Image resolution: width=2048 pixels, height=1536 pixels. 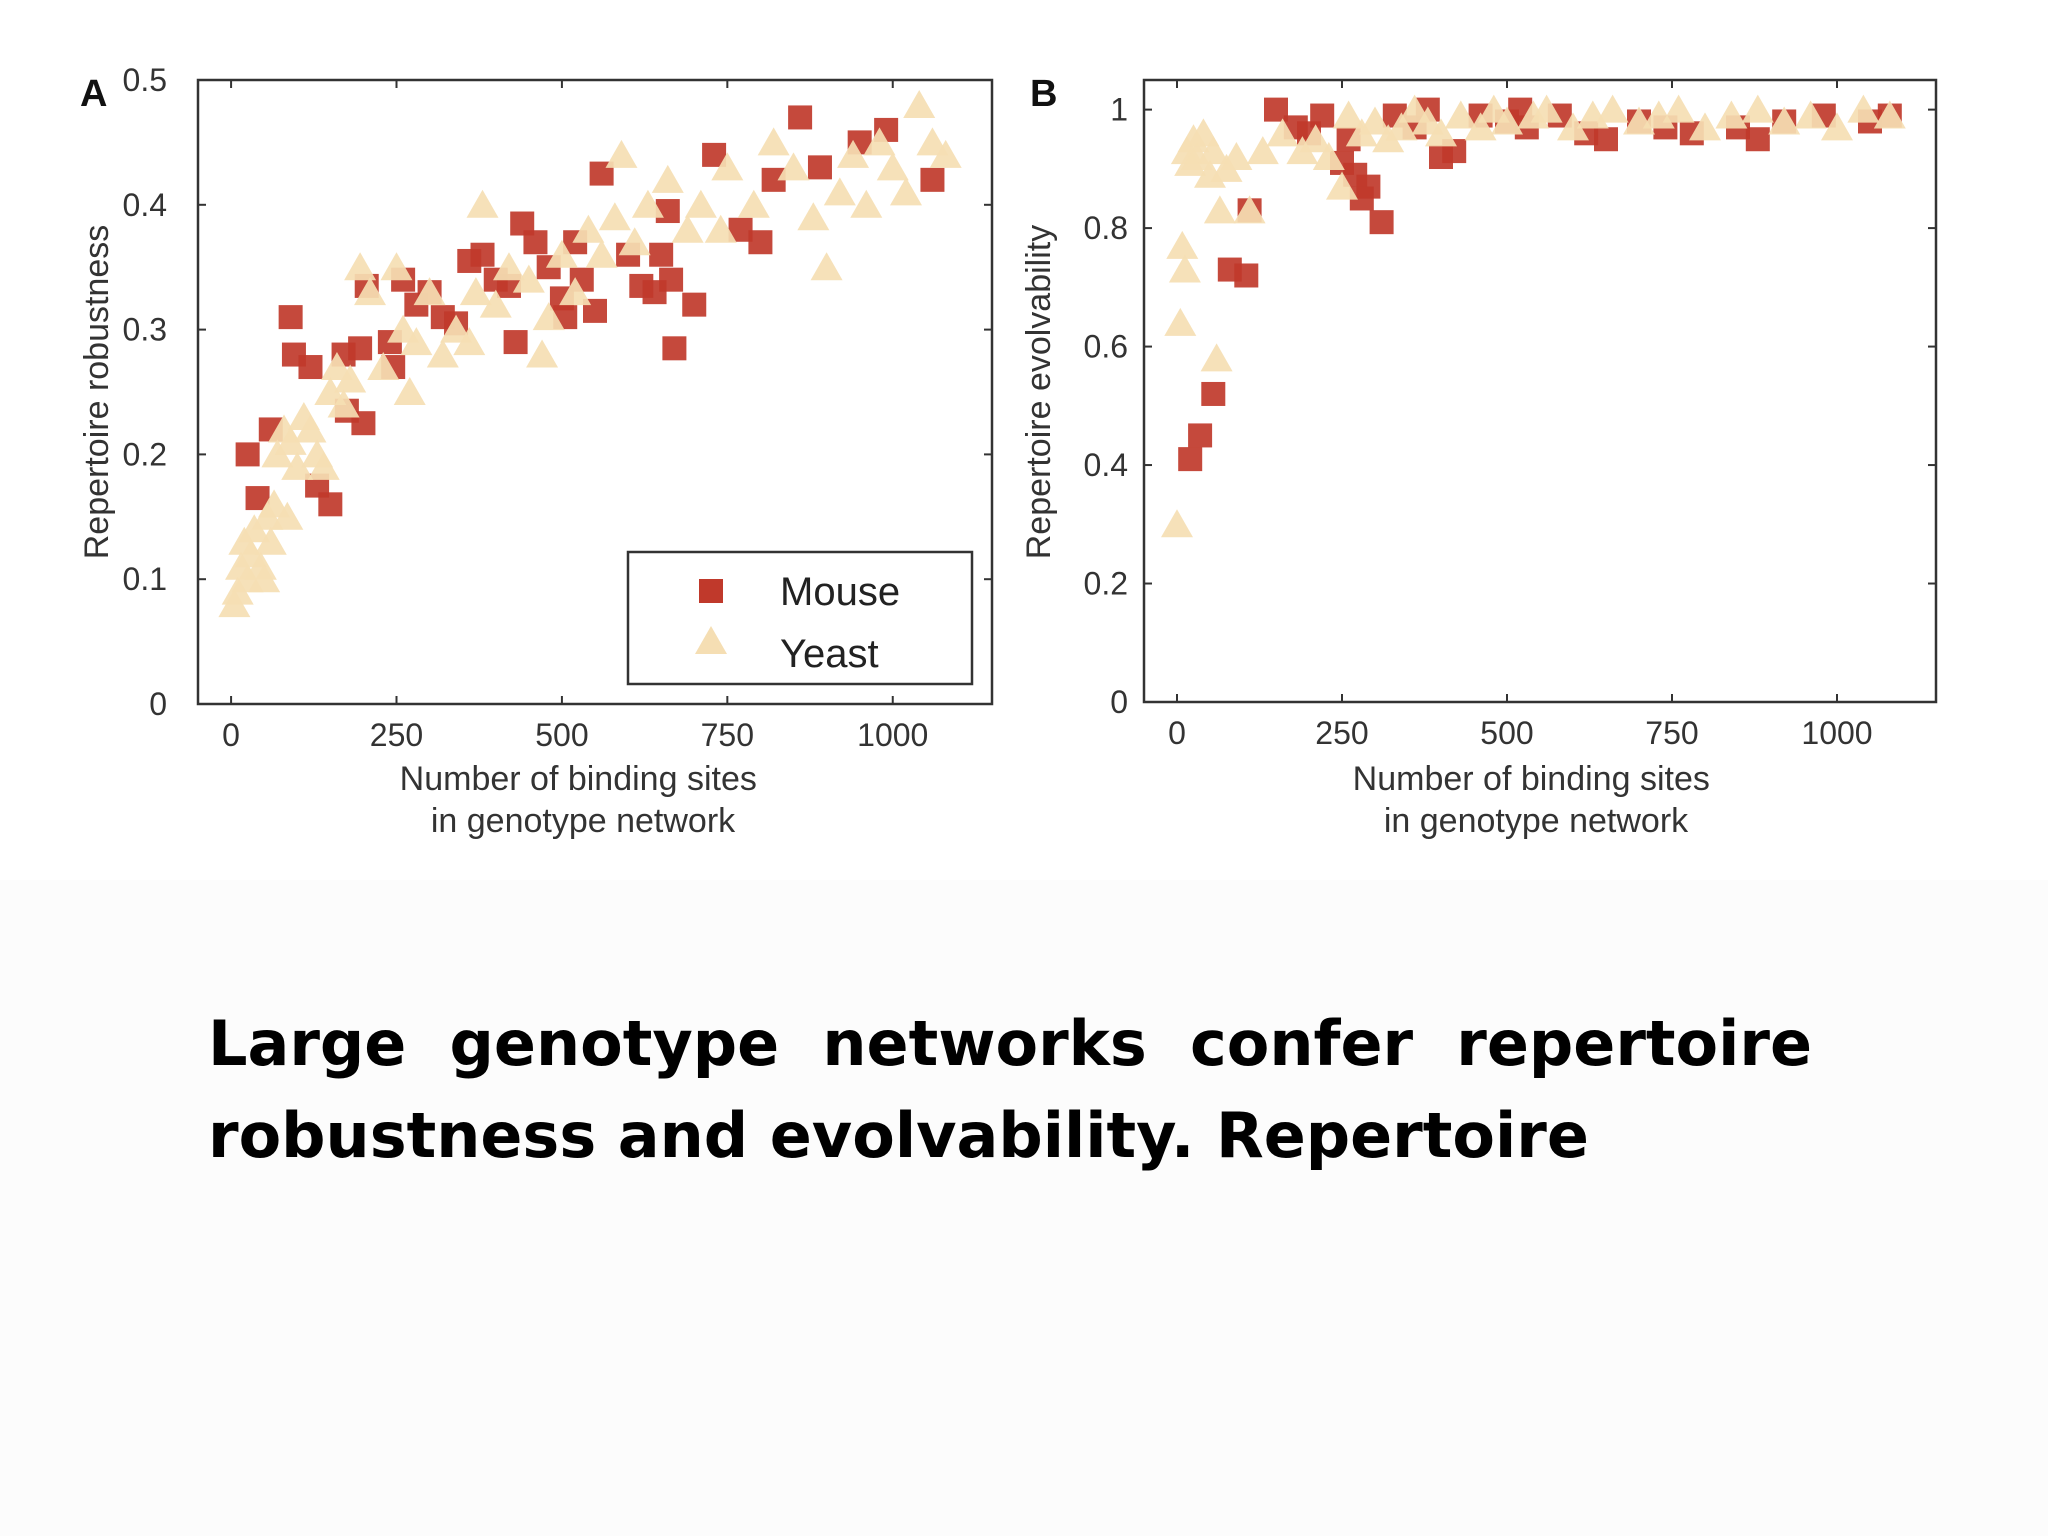 What do you see at coordinates (840, 592) in the screenshot?
I see `legend-mouse-label: Mouse` at bounding box center [840, 592].